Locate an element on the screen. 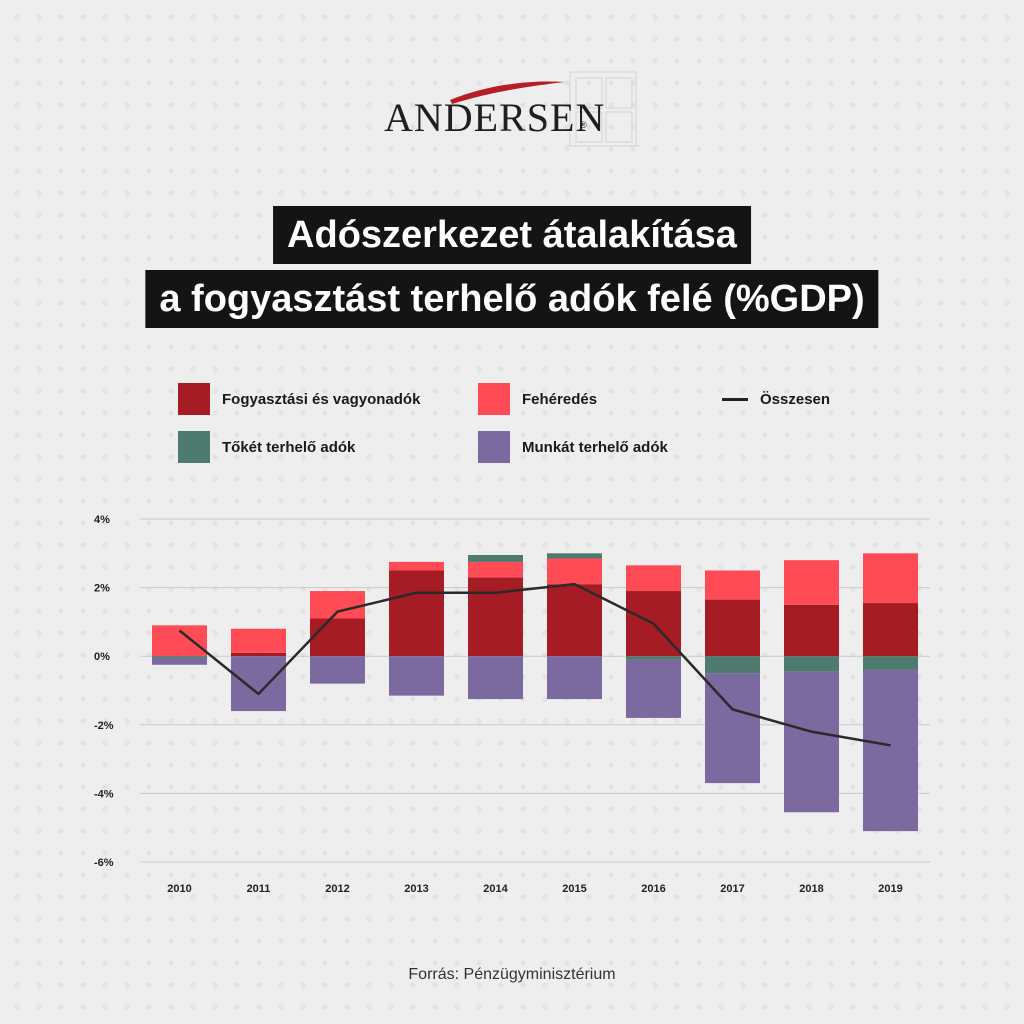  x-tick-label: 2017 is located at coordinates (732, 889).